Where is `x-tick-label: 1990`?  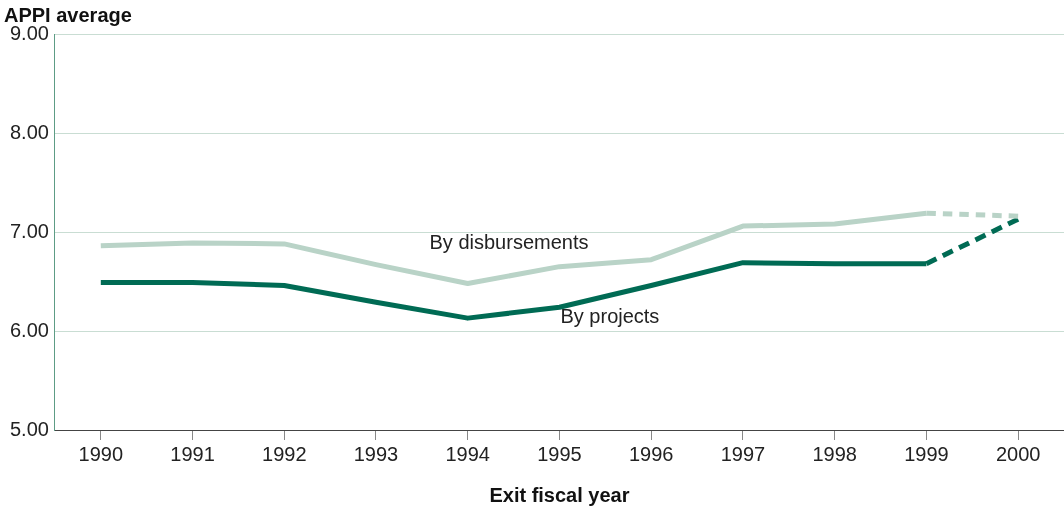 x-tick-label: 1990 is located at coordinates (101, 453).